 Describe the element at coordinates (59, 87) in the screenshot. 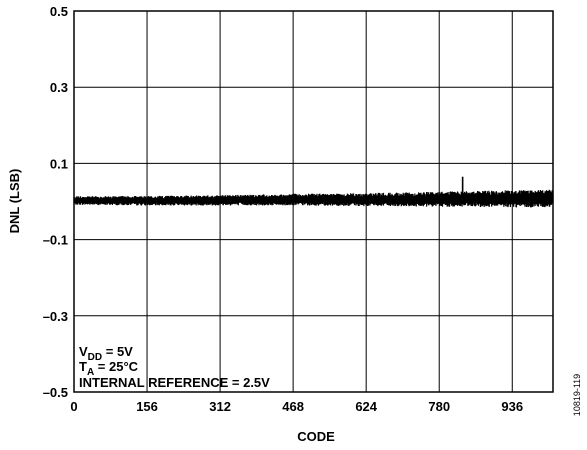

I see `y-tick-label: 0.3` at that location.